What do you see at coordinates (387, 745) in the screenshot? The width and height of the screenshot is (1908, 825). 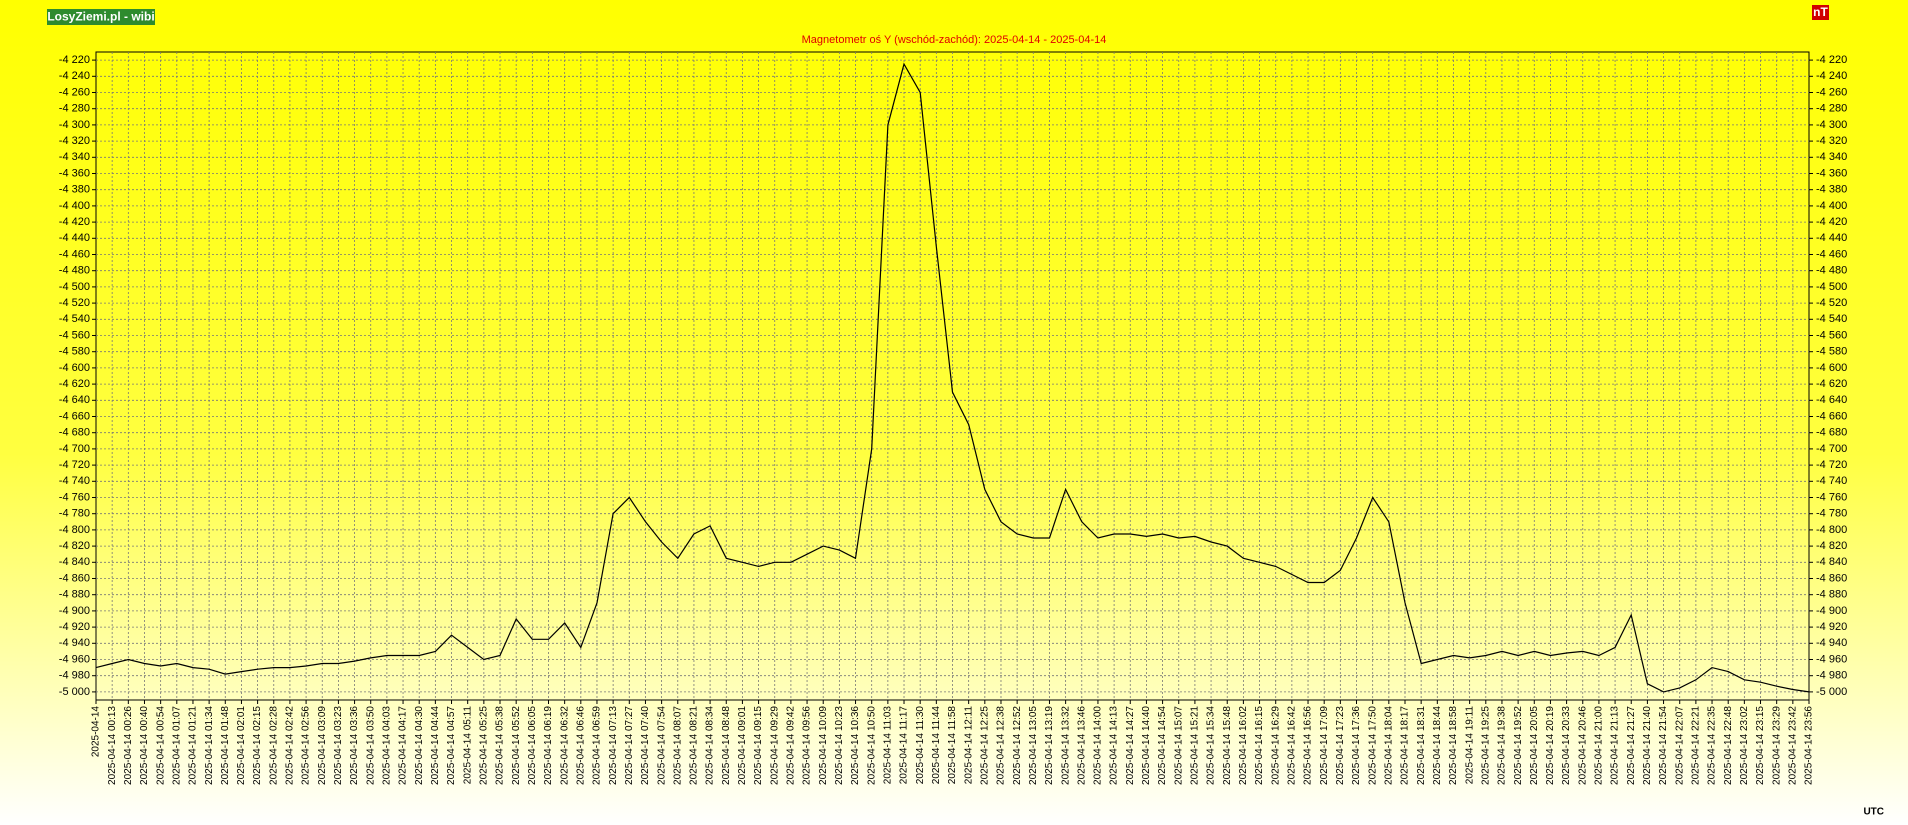 I see `x-tick-label: 2025-04-14 04:03` at bounding box center [387, 745].